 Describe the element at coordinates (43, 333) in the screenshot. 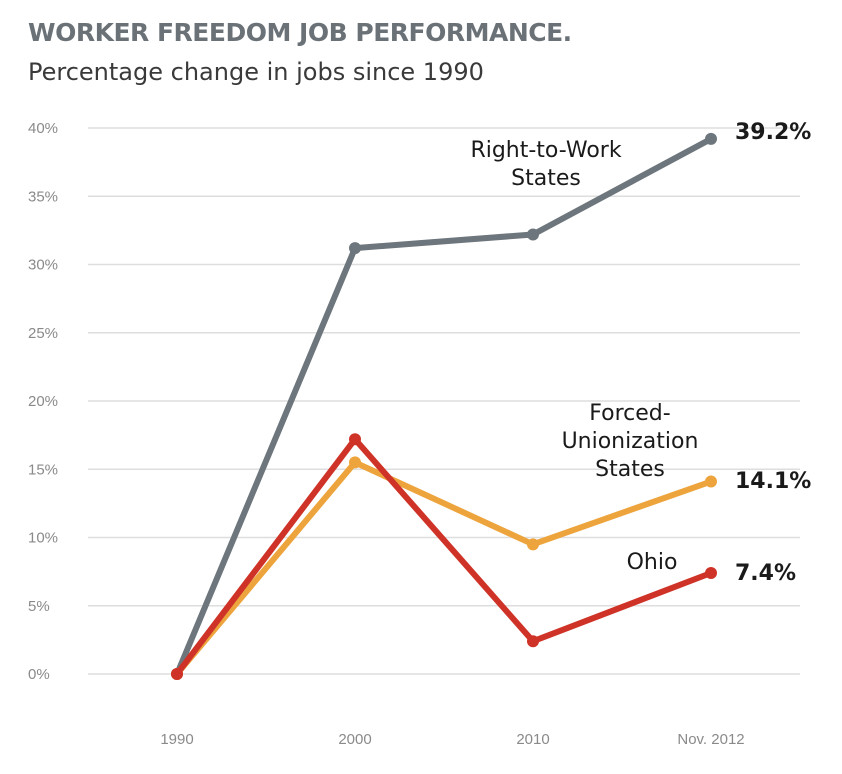

I see `y-tick-label: 25%` at that location.